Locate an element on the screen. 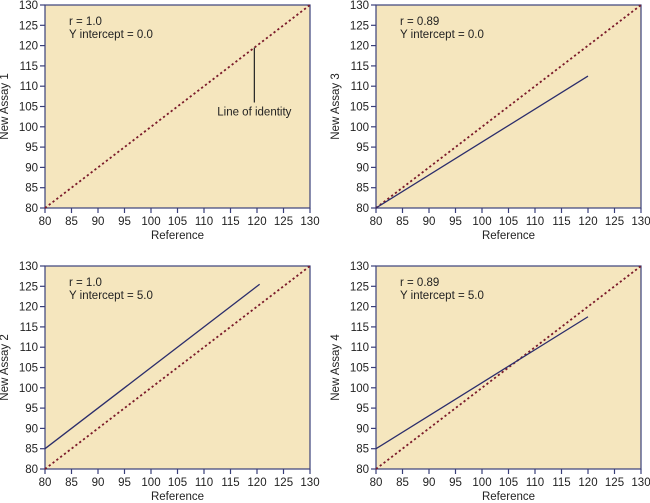  x-tick-label: 90 is located at coordinates (429, 483).